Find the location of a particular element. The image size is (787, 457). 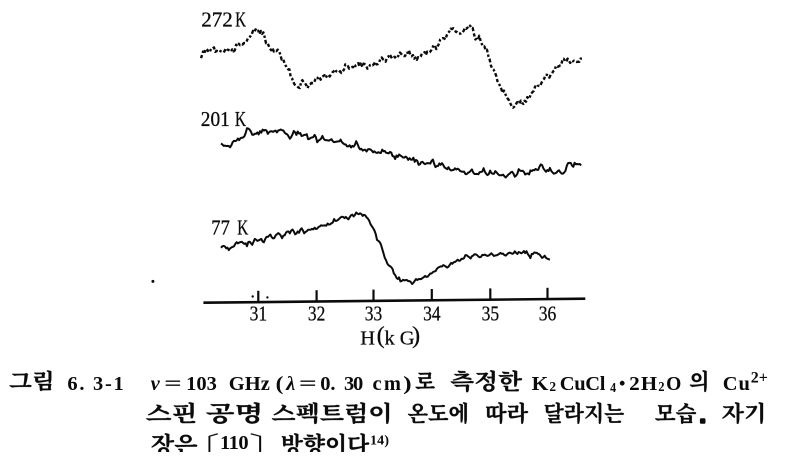

svg-text: 201 is located at coordinates (215, 119).